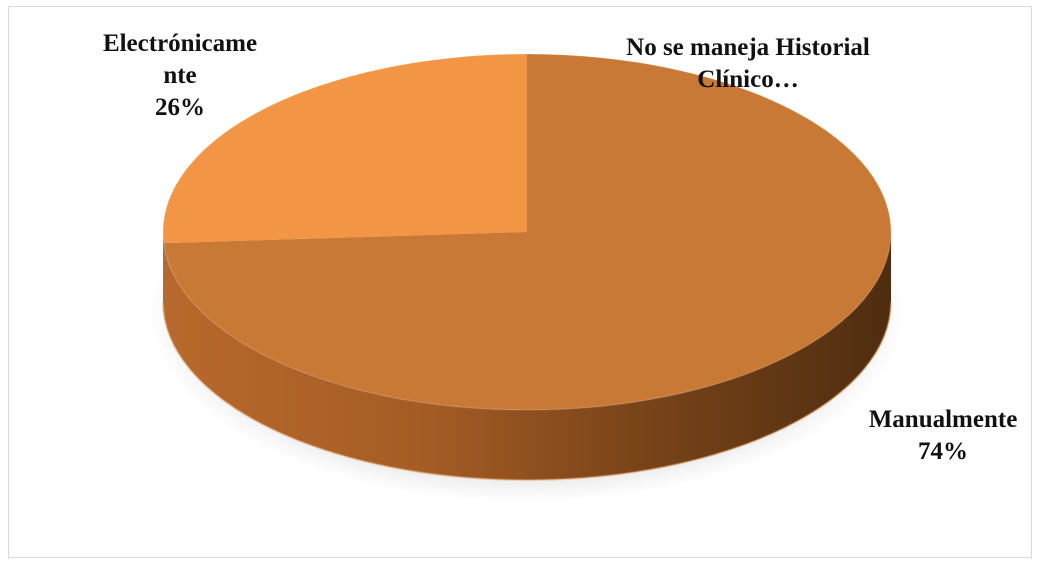  I want to click on pie-slice-electronicamente, so click(345, 149).